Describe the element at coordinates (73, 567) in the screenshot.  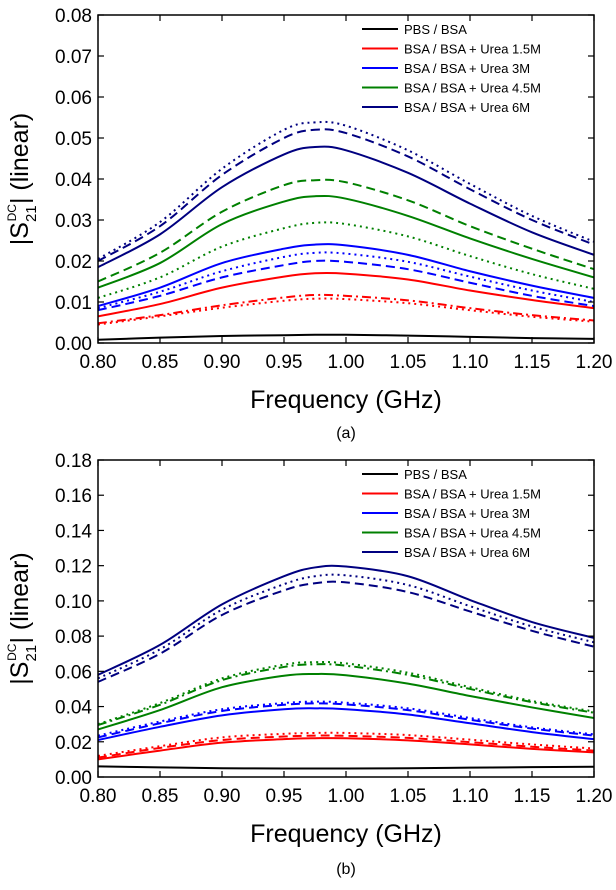
I see `y-tick-label: 0.12` at that location.